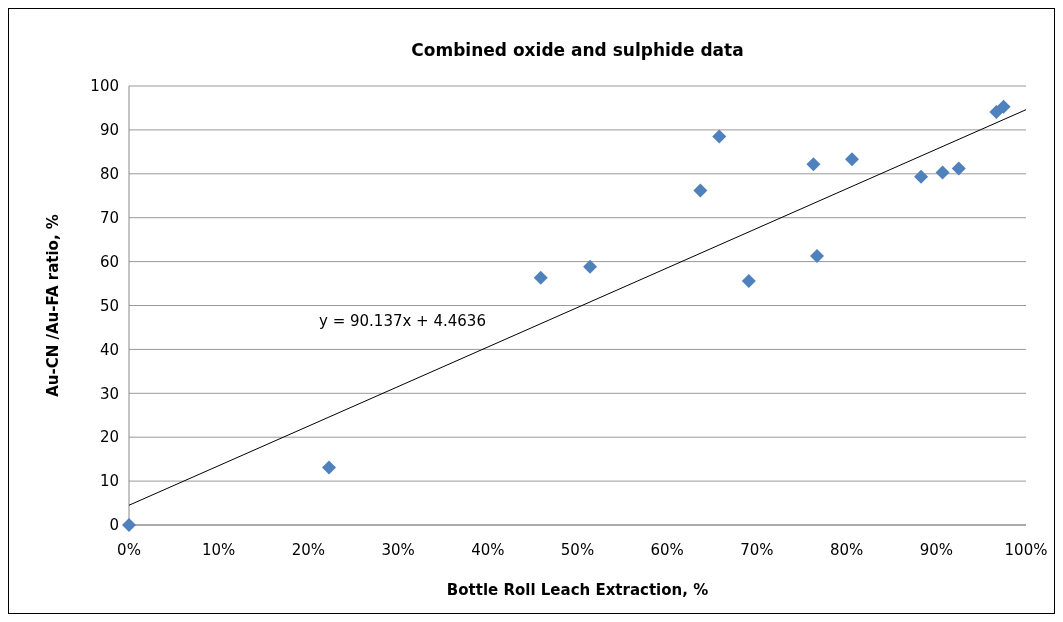  Describe the element at coordinates (109, 393) in the screenshot. I see `y-tick-label: 30` at that location.